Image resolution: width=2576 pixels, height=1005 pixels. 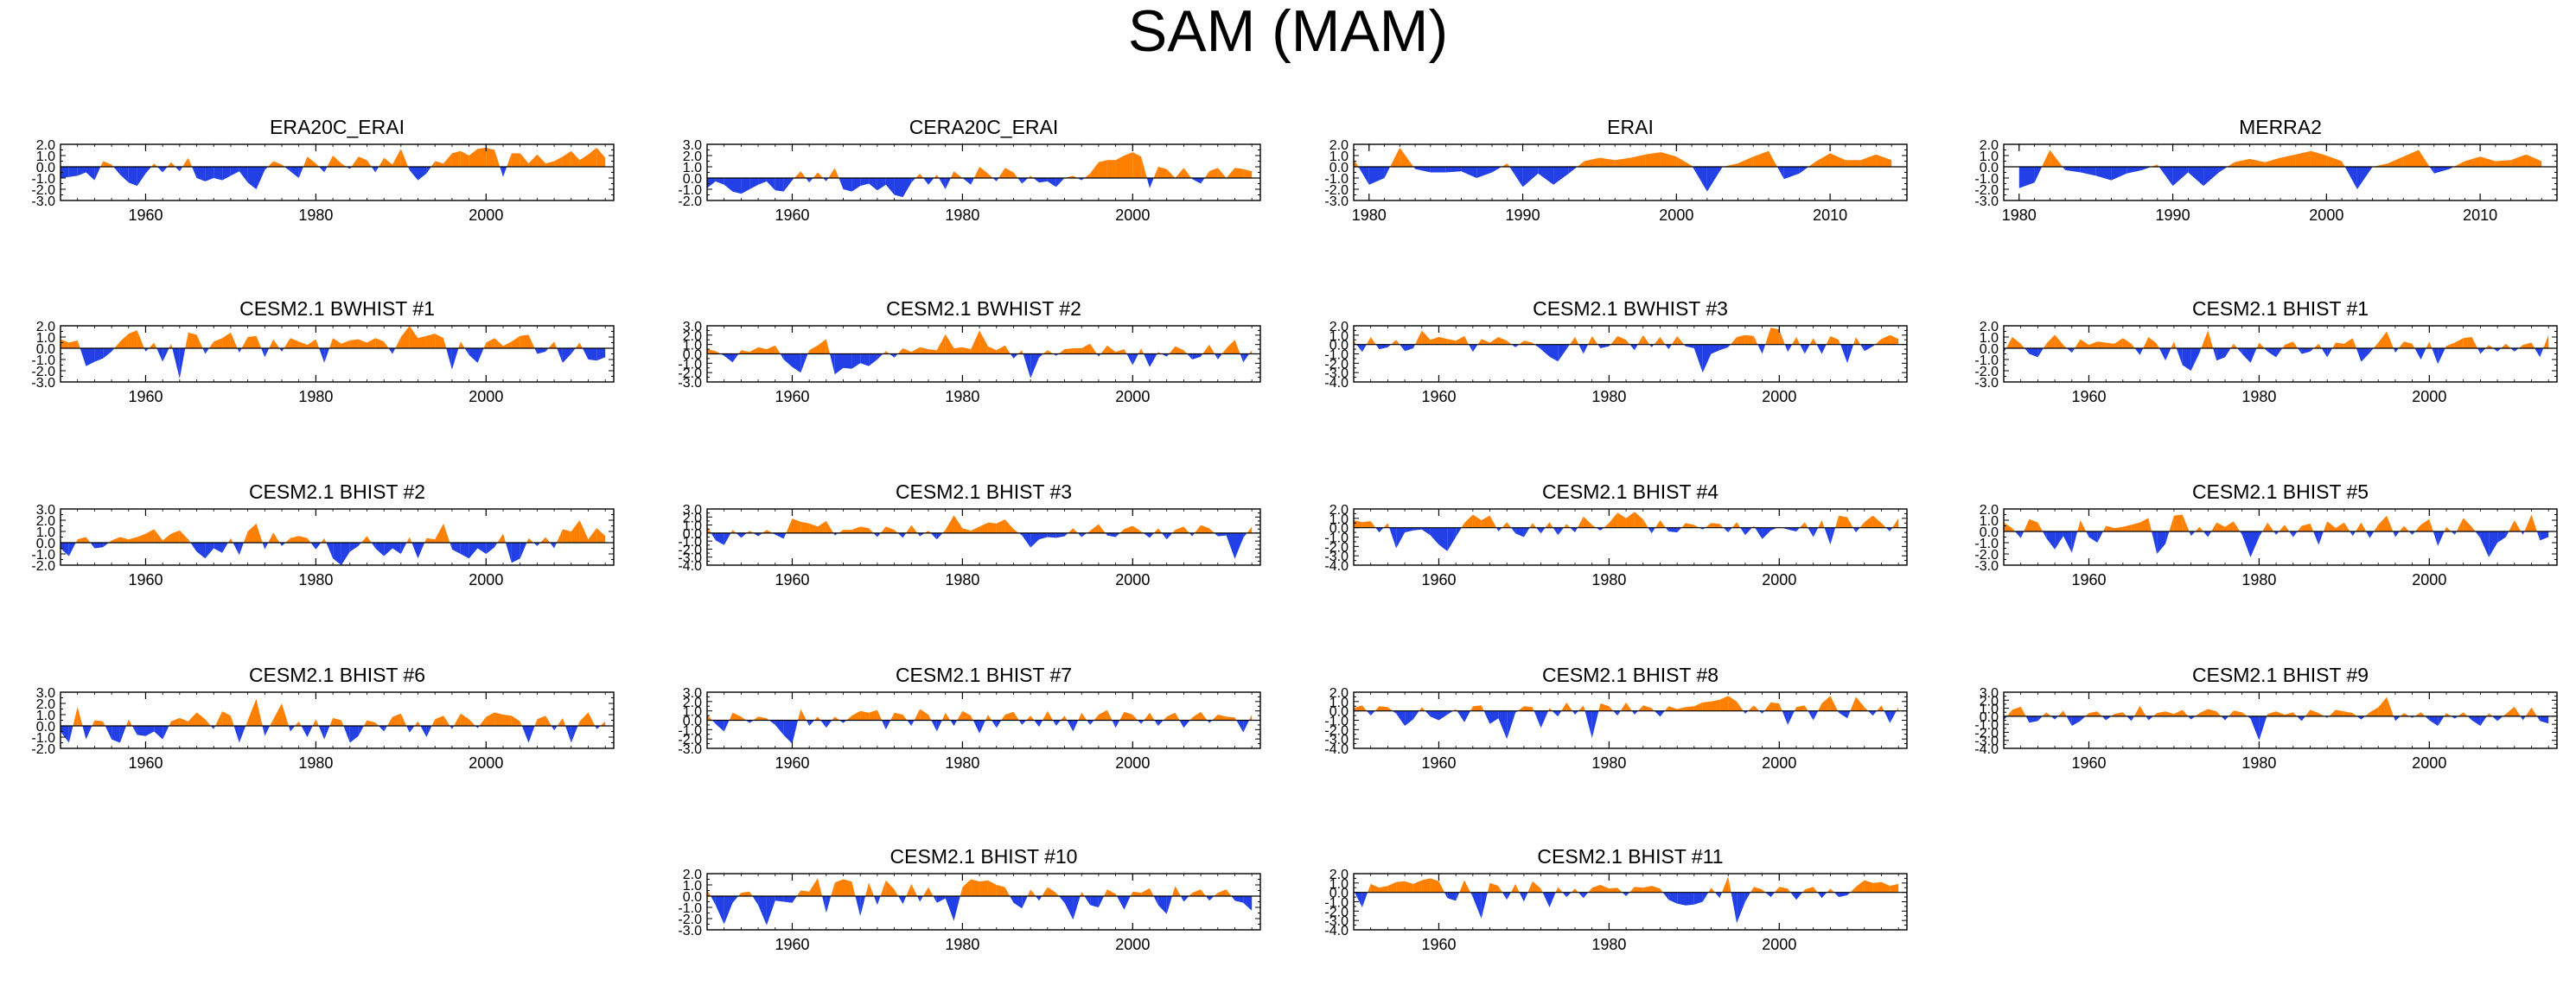 I want to click on y-tick-label: -3.0, so click(x=1986, y=742).